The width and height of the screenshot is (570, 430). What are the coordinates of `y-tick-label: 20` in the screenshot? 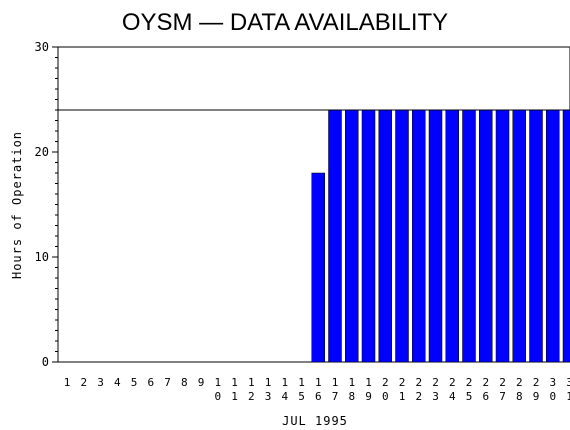 It's located at (42, 152).